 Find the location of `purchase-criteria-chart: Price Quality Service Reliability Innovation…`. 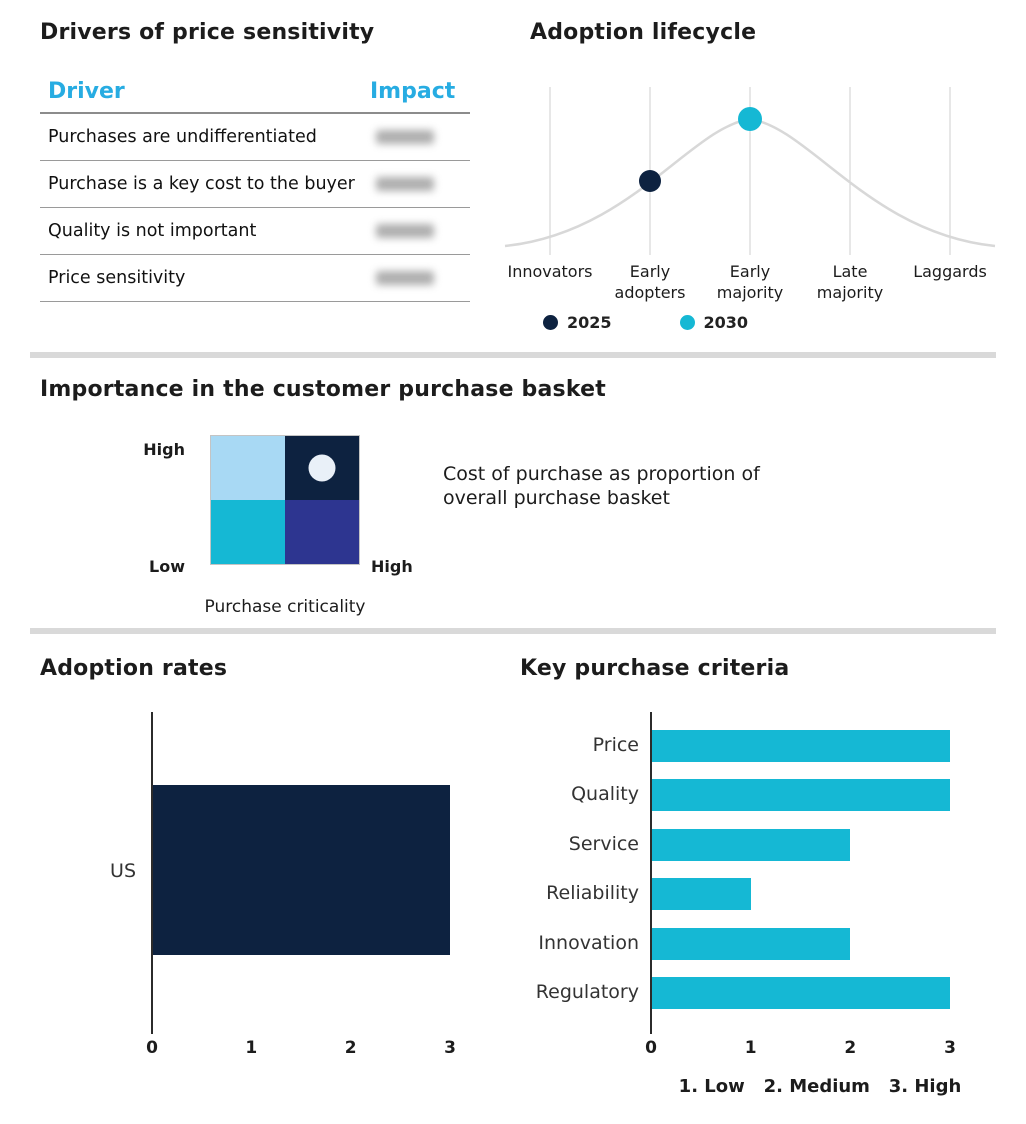

purchase-criteria-chart: Price Quality Service Reliability Innovation… is located at coordinates (766, 887).